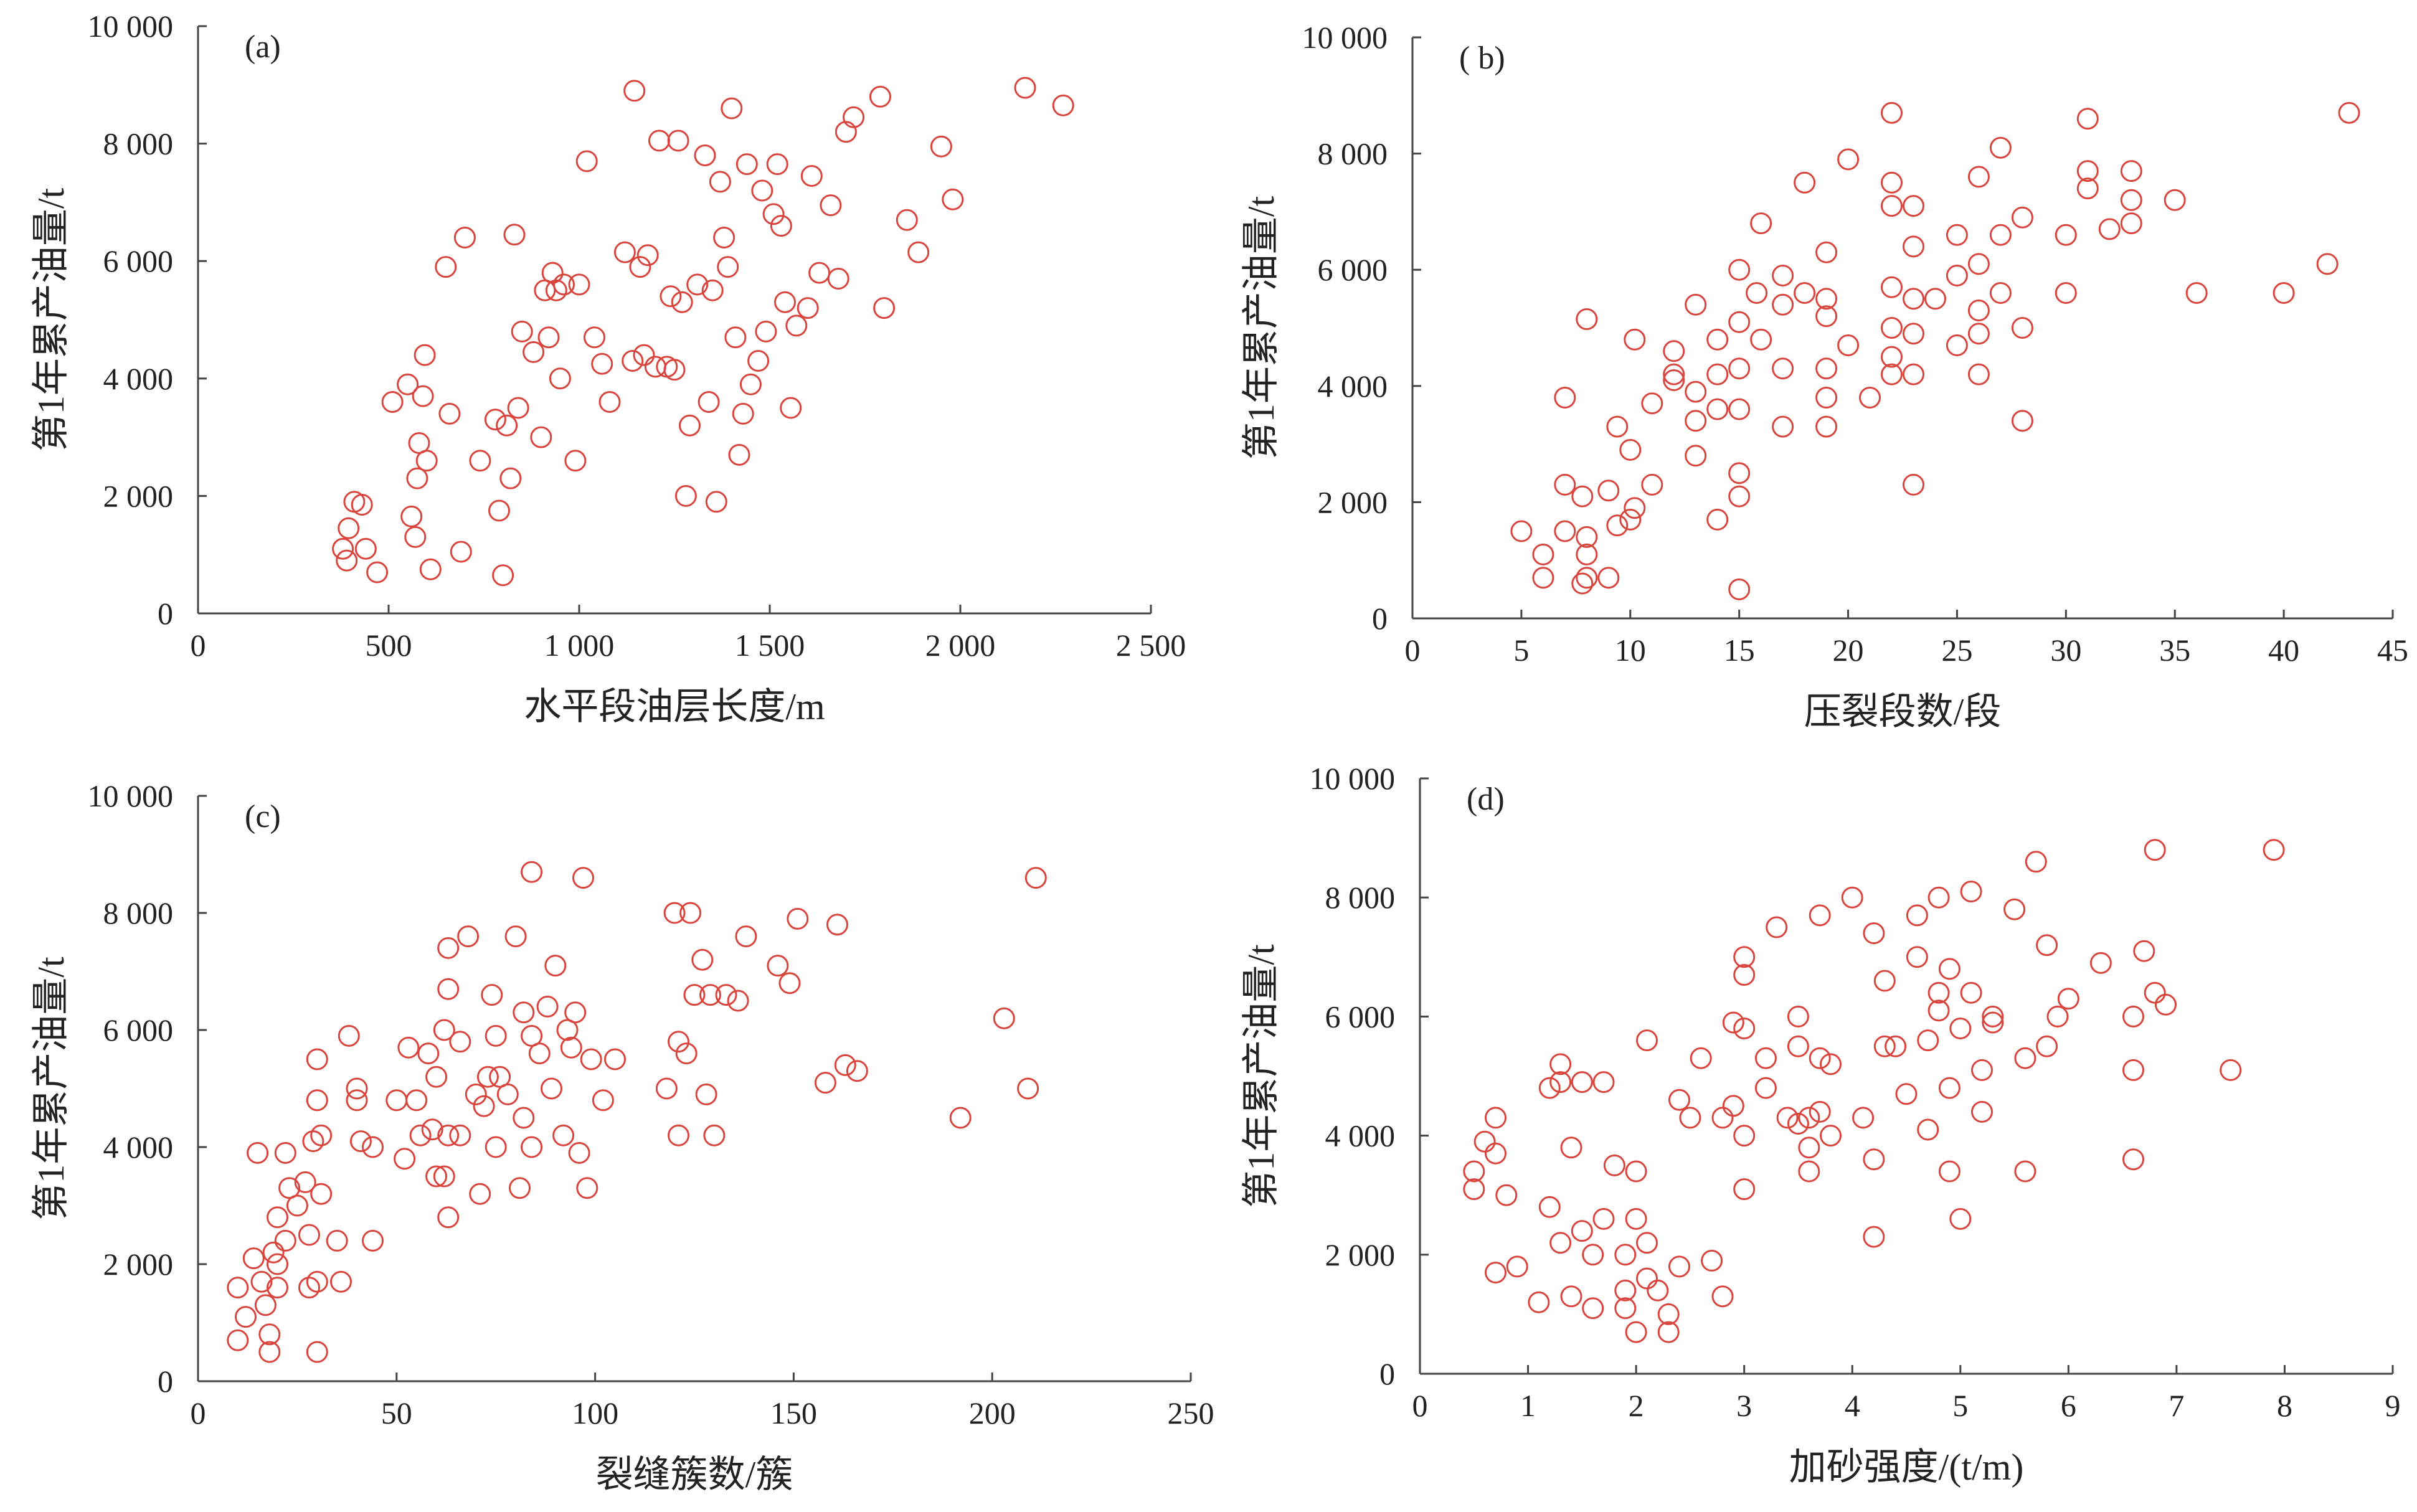 The height and width of the screenshot is (1512, 2417). Describe the element at coordinates (1482, 58) in the screenshot. I see `panel-label: ( b)` at that location.